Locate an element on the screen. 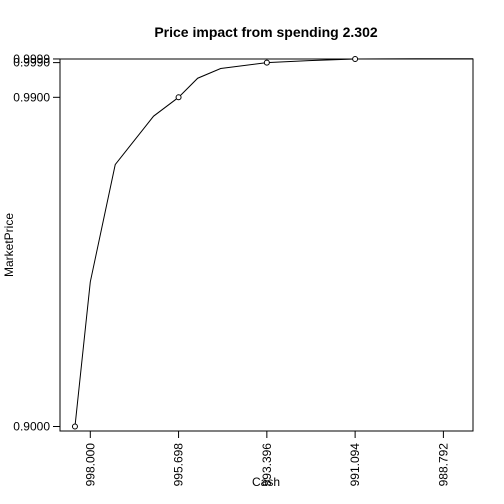  chart-title: Price impact from spending 2.302 is located at coordinates (266, 32).